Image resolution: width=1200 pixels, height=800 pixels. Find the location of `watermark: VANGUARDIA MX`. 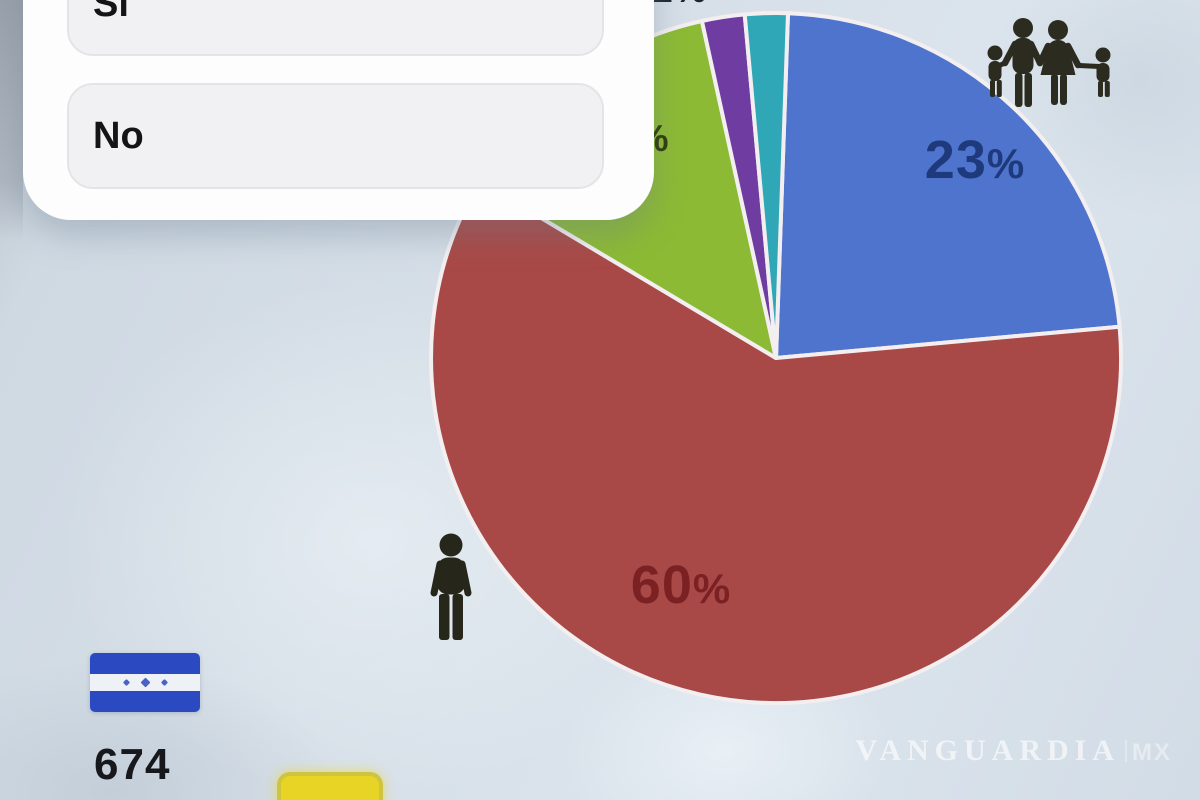

watermark: VANGUARDIA MX is located at coordinates (1014, 751).